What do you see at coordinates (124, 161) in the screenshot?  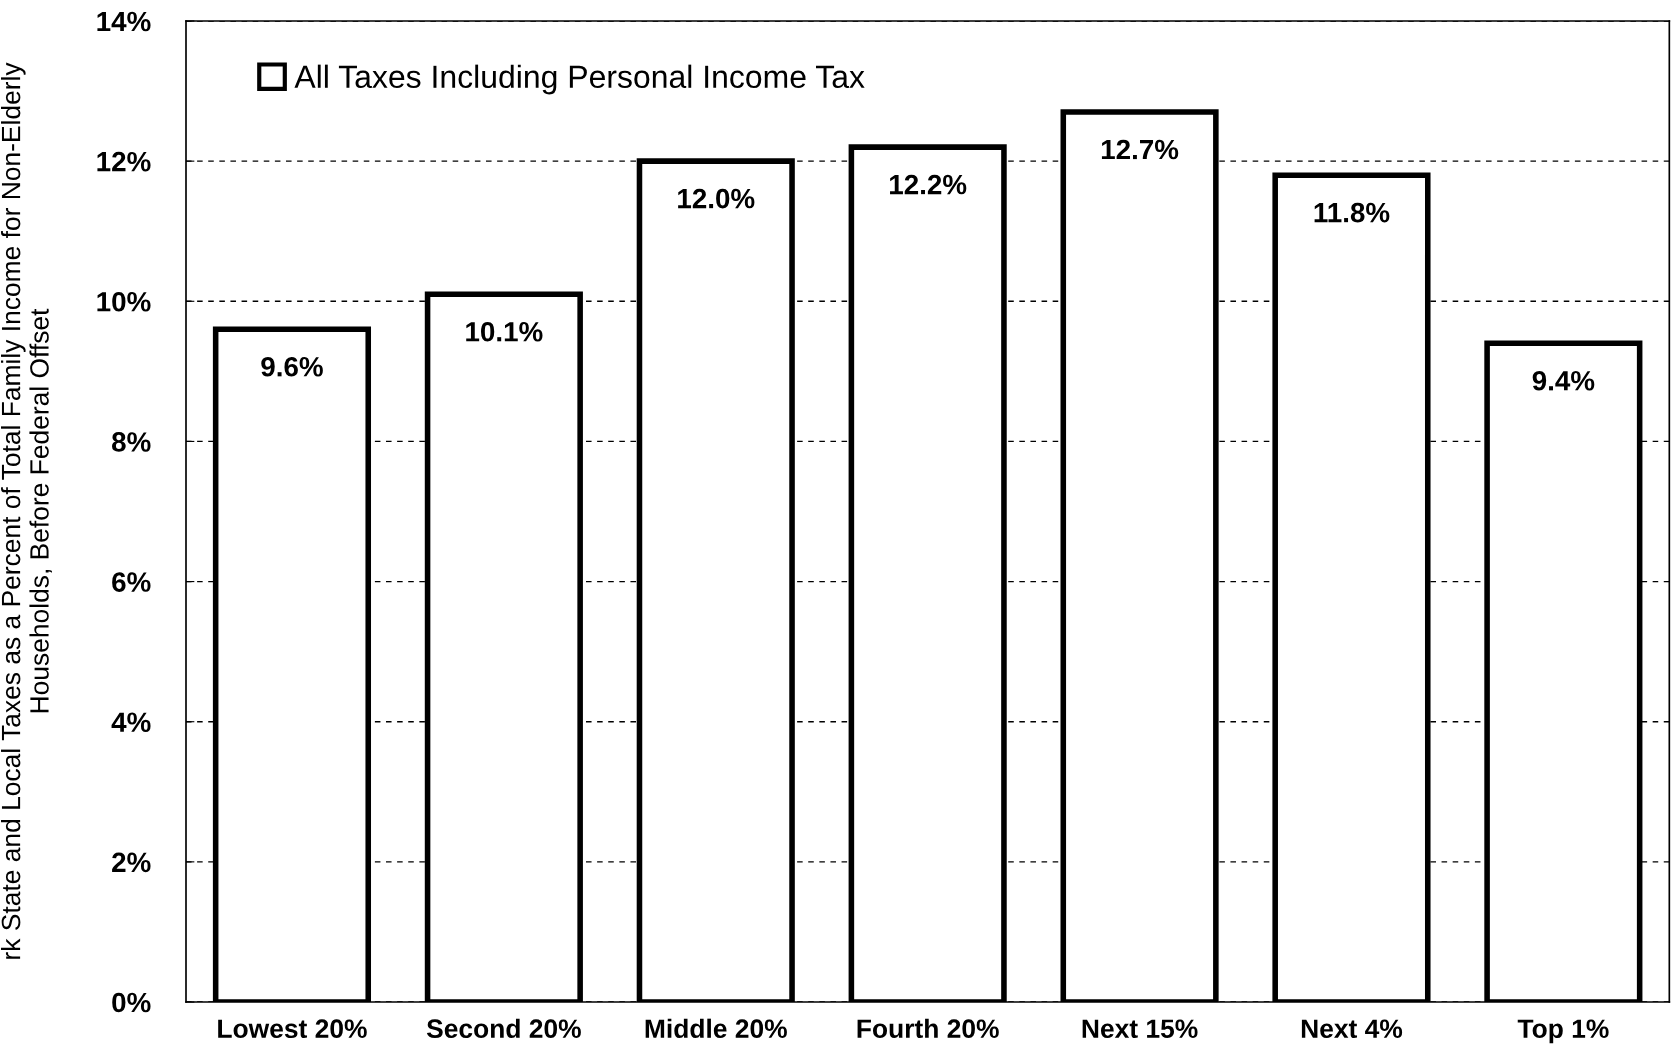 I see `y-tick-label: 12%` at bounding box center [124, 161].